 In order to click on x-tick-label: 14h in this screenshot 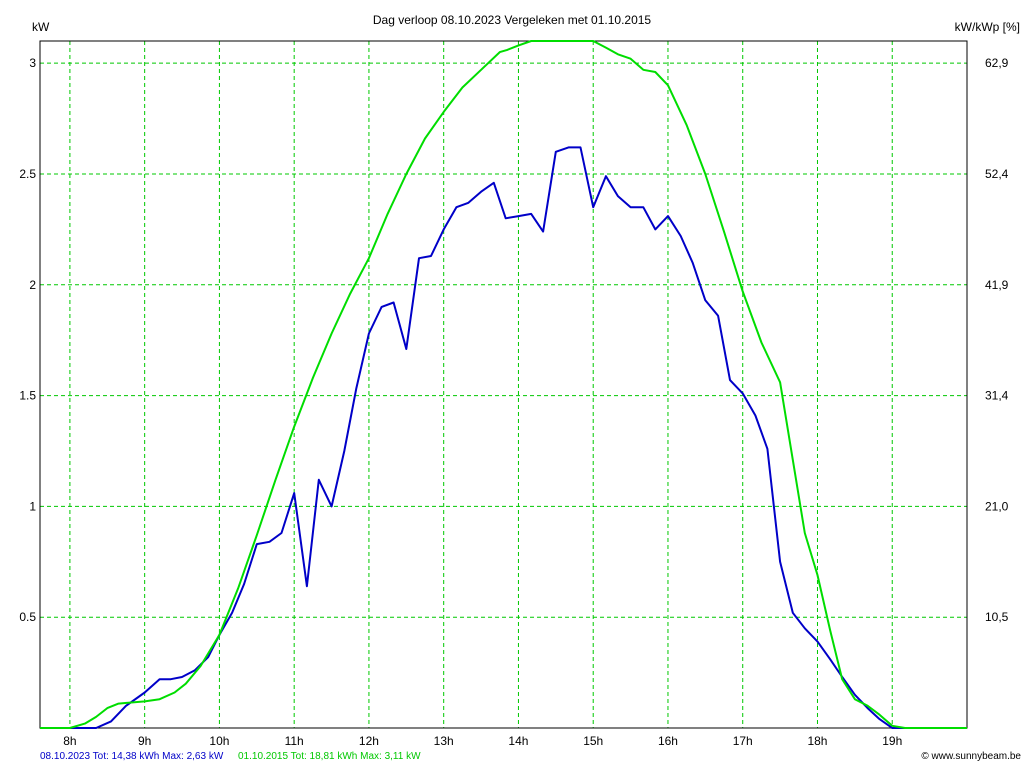, I will do `click(518, 741)`.